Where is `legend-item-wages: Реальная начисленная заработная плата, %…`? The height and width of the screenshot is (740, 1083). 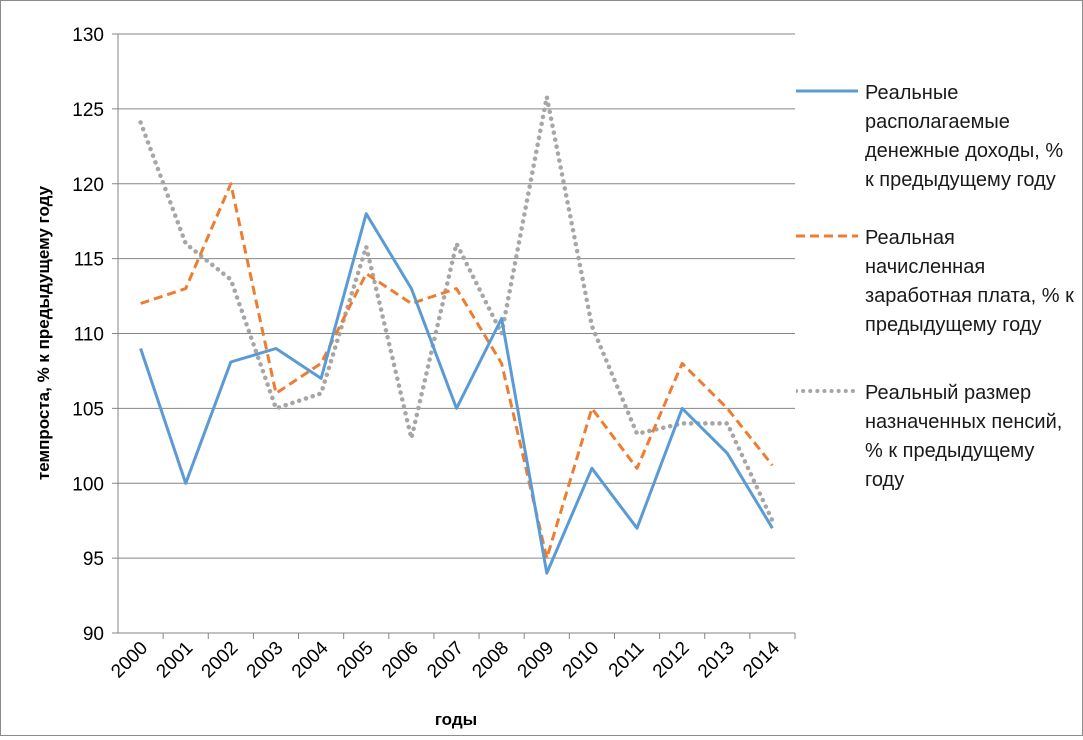
legend-item-wages: Реальная начисленная заработная плата, %… is located at coordinates (936, 301).